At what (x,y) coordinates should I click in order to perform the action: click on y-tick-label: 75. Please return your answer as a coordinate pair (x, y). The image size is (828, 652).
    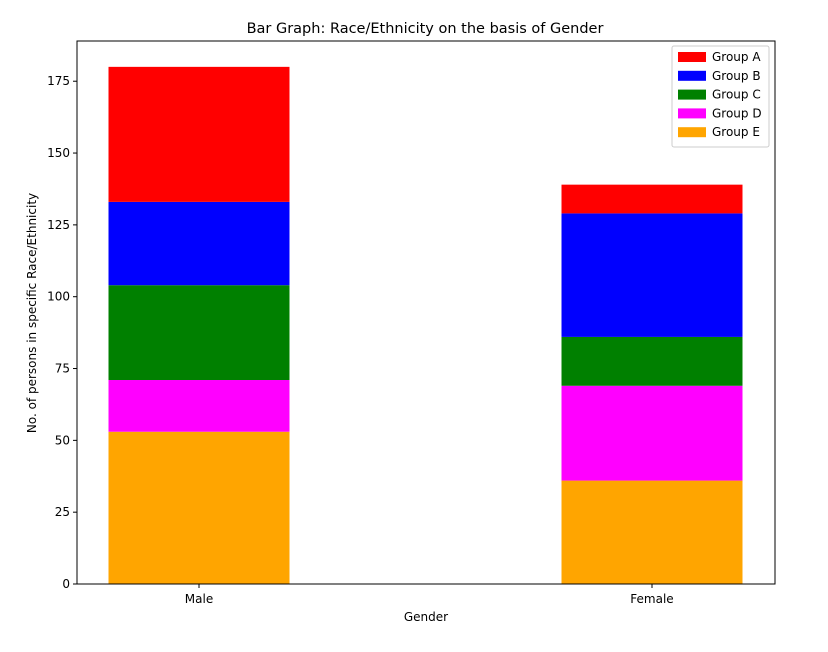
    Looking at the image, I should click on (62, 369).